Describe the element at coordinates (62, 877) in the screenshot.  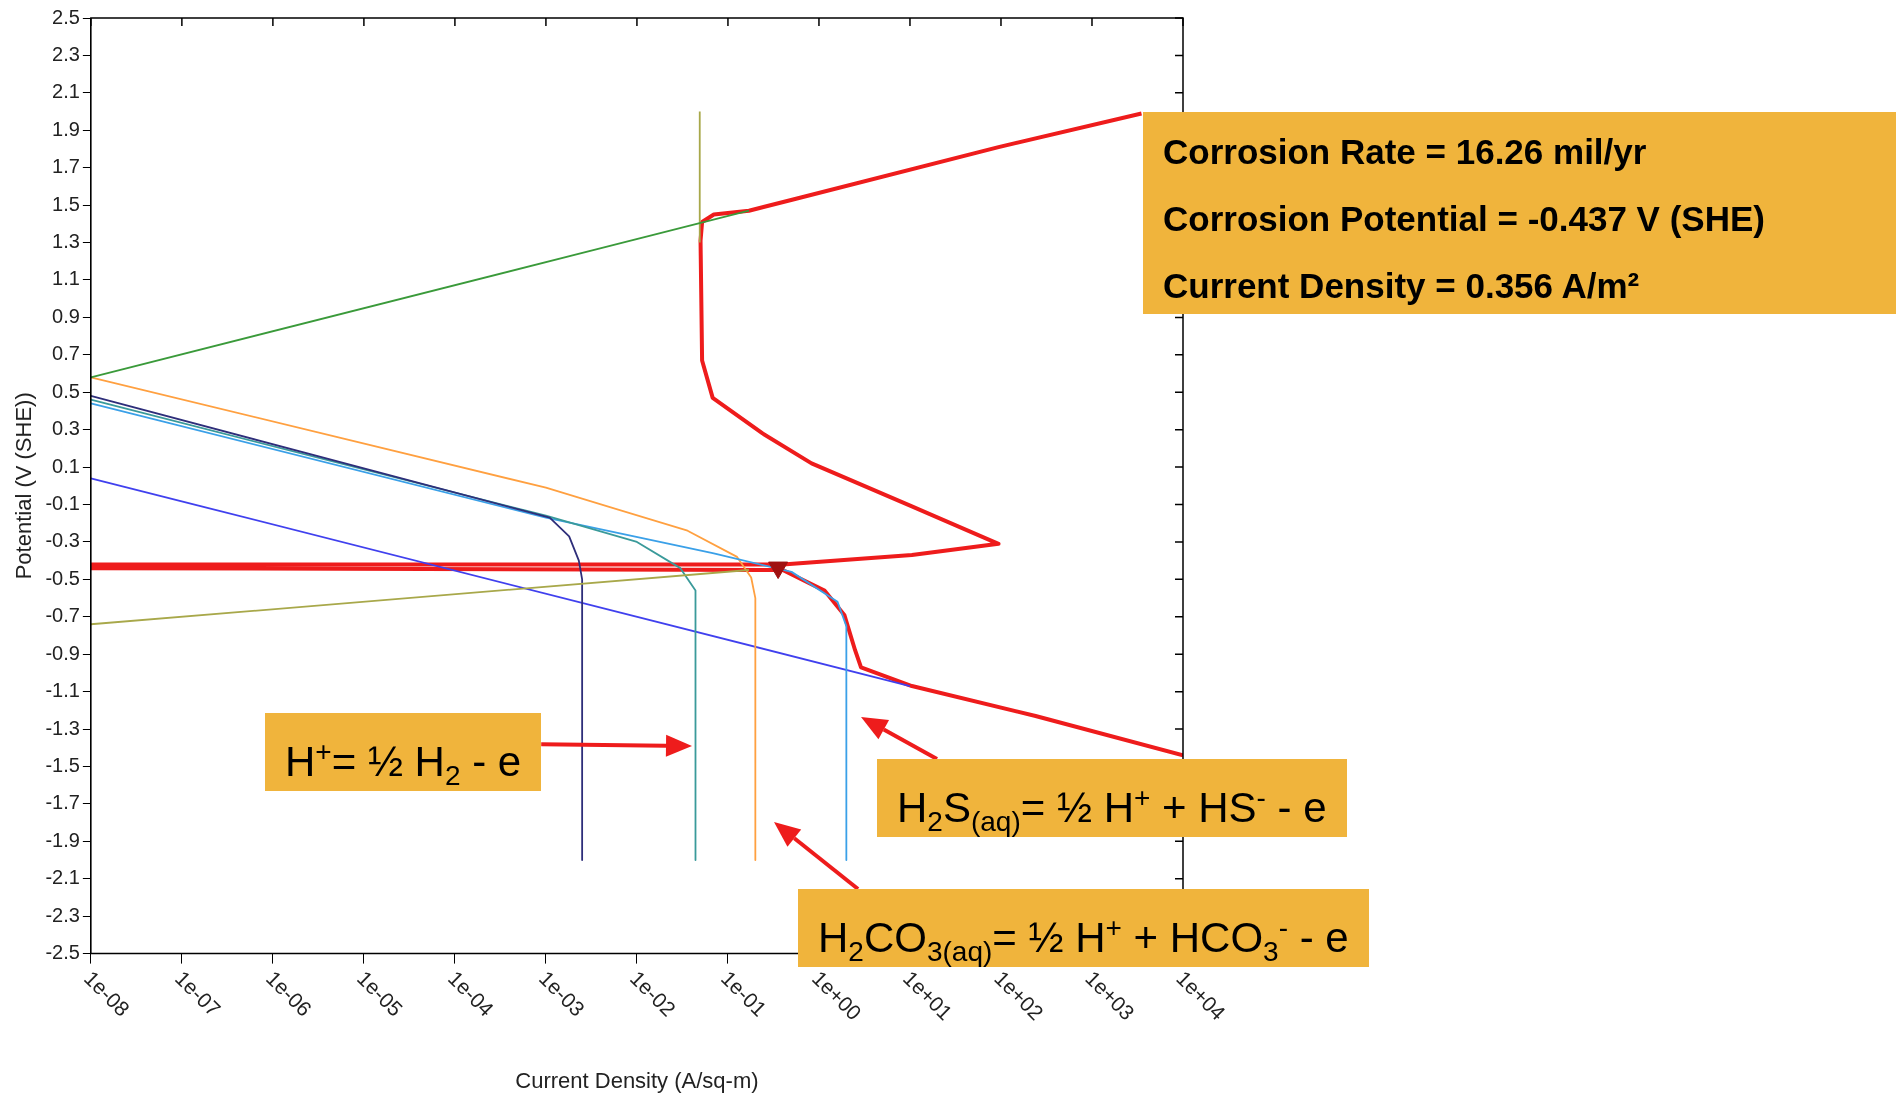
I see `y-tick-label: -2.1` at that location.